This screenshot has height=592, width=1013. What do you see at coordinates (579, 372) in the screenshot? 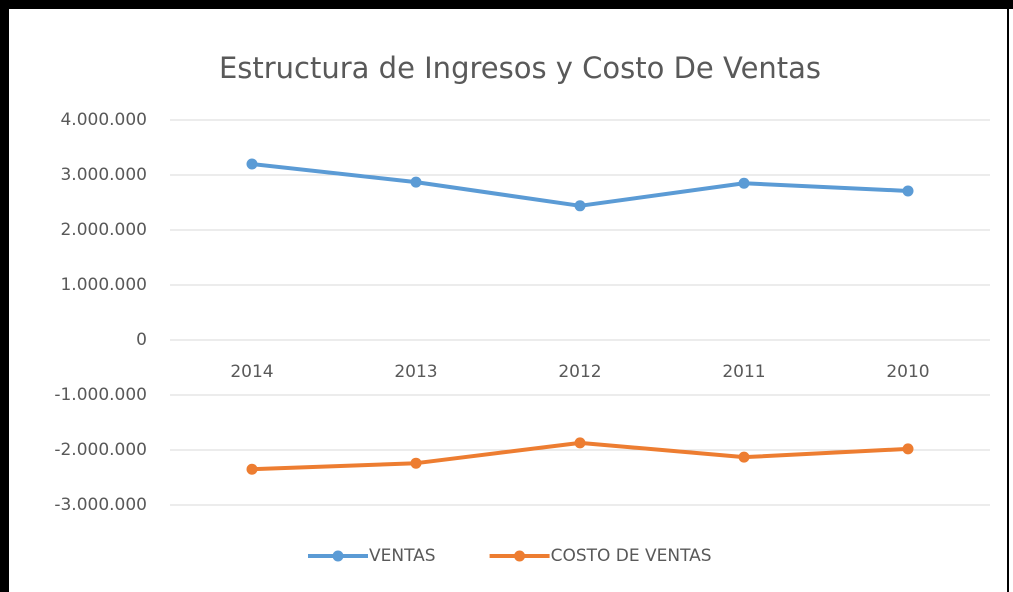
I see `x-tick-label: 2012` at bounding box center [579, 372].